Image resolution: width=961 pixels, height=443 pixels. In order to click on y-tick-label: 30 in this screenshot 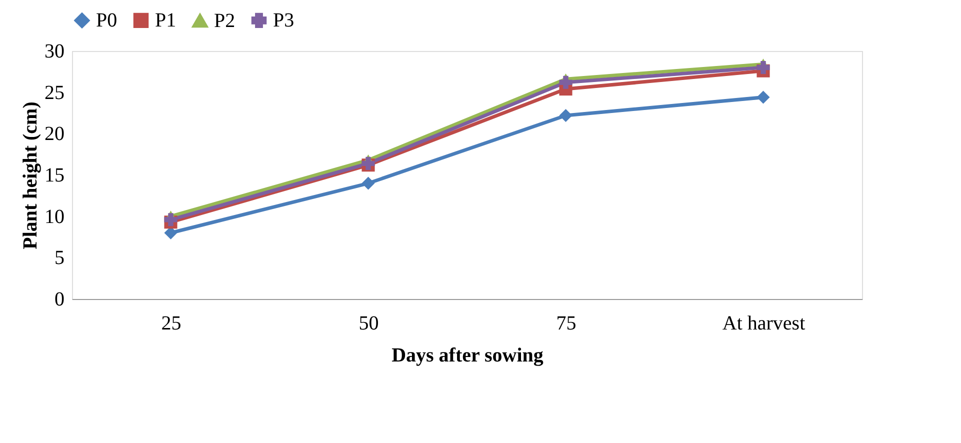, I will do `click(54, 51)`.